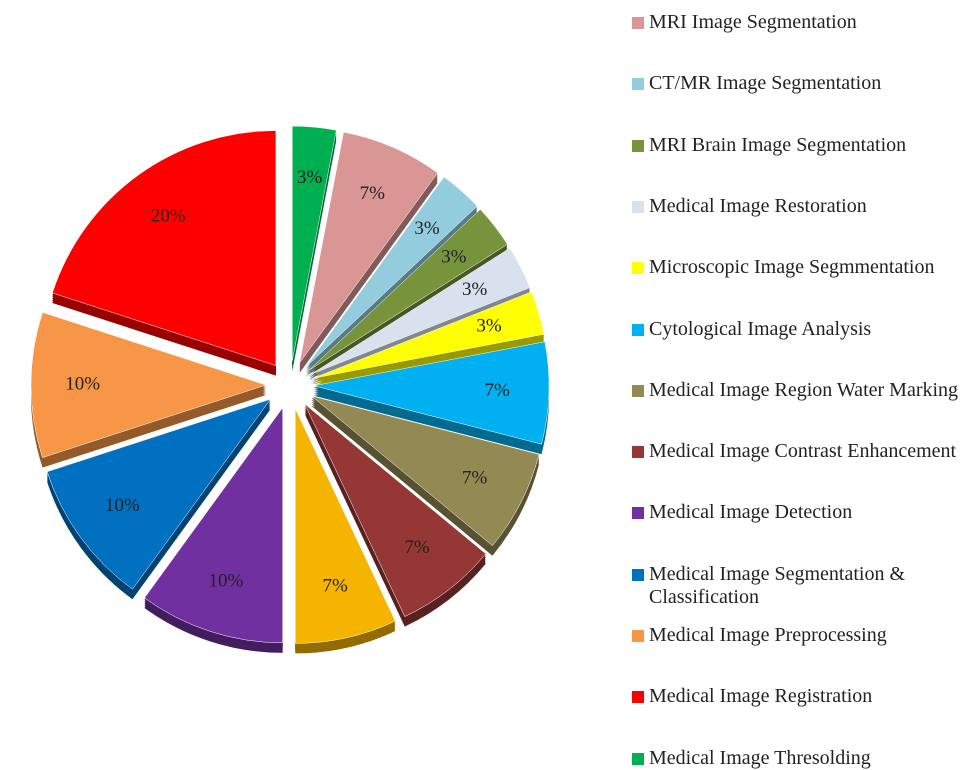 Image resolution: width=966 pixels, height=770 pixels. I want to click on legend-label: Cytological Image Analysis, so click(760, 328).